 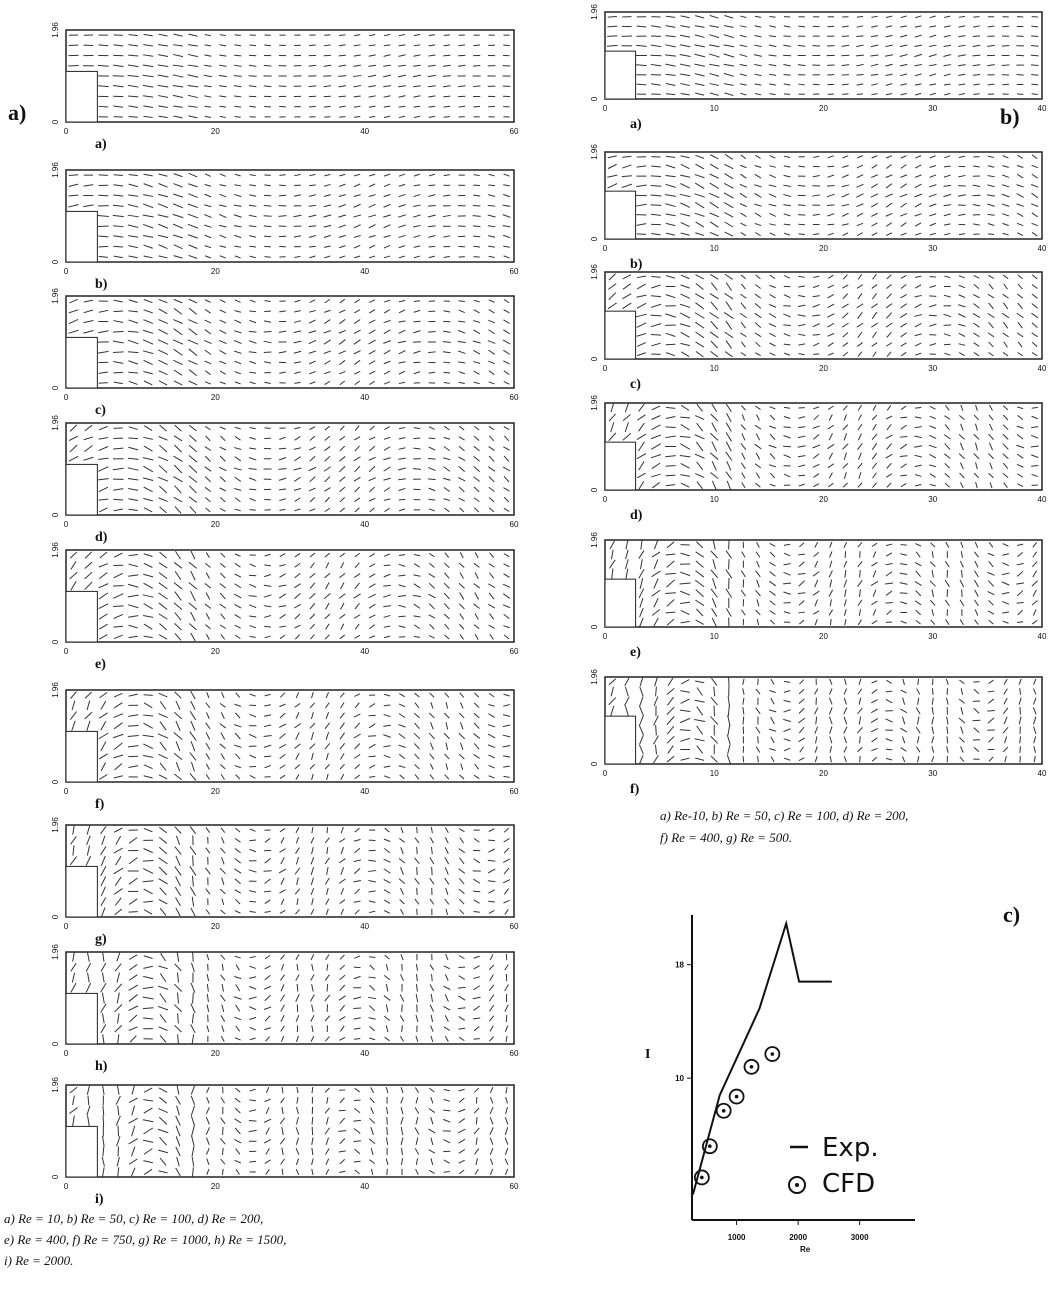 I want to click on cfd-dot, so click(x=773, y=1054).